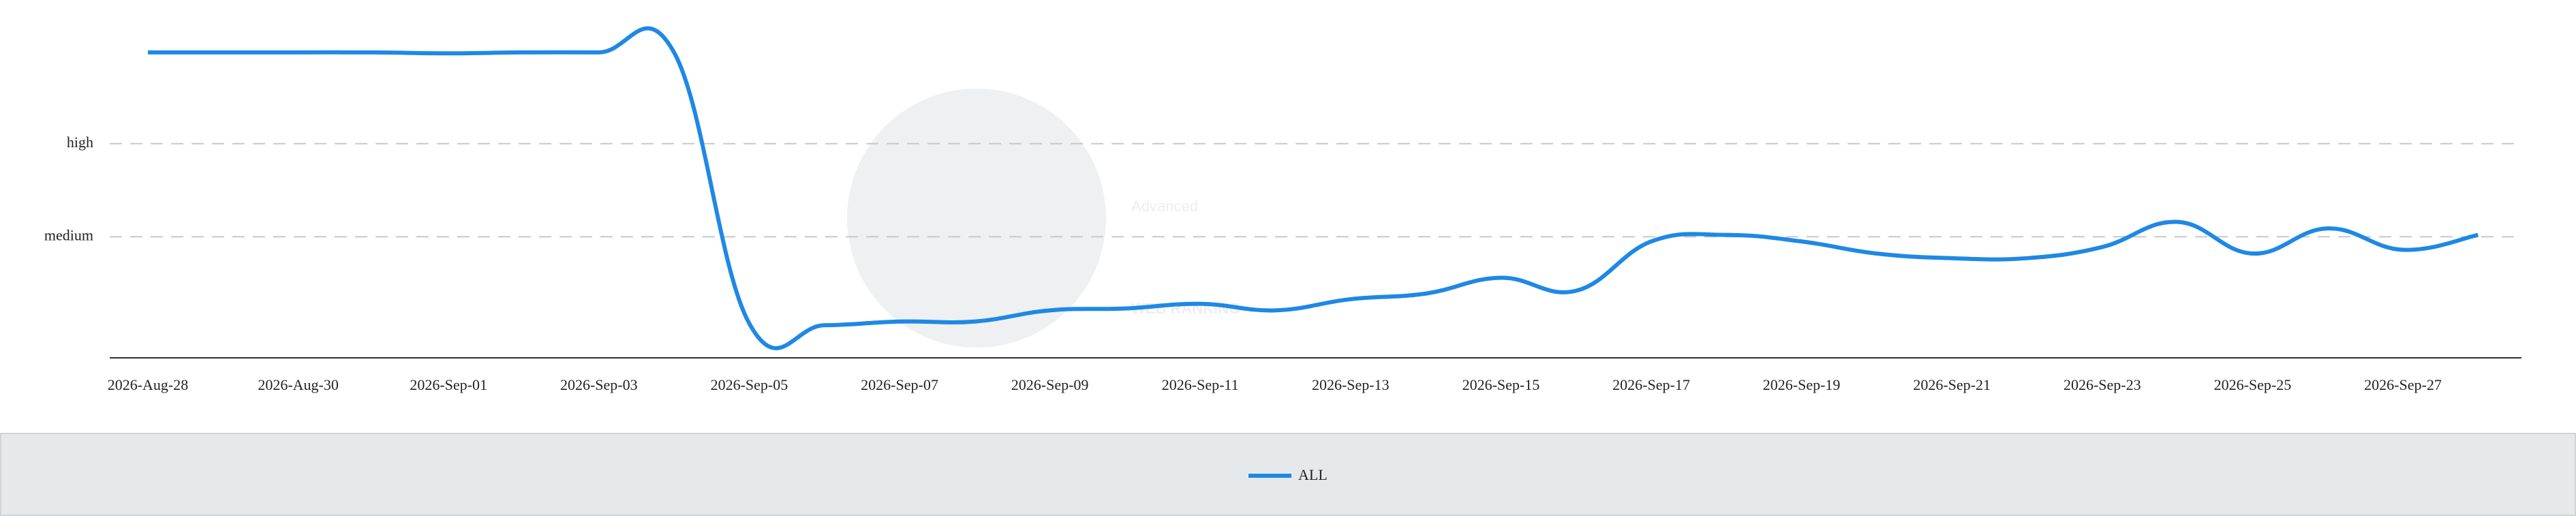 The width and height of the screenshot is (2576, 518). What do you see at coordinates (976, 218) in the screenshot?
I see `watermark-logo` at bounding box center [976, 218].